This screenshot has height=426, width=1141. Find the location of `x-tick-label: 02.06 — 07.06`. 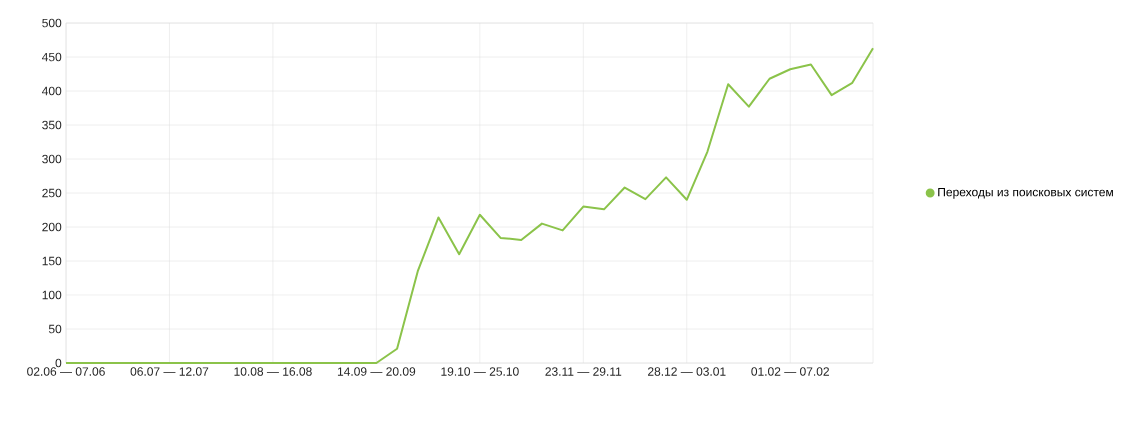

x-tick-label: 02.06 — 07.06 is located at coordinates (66, 371).